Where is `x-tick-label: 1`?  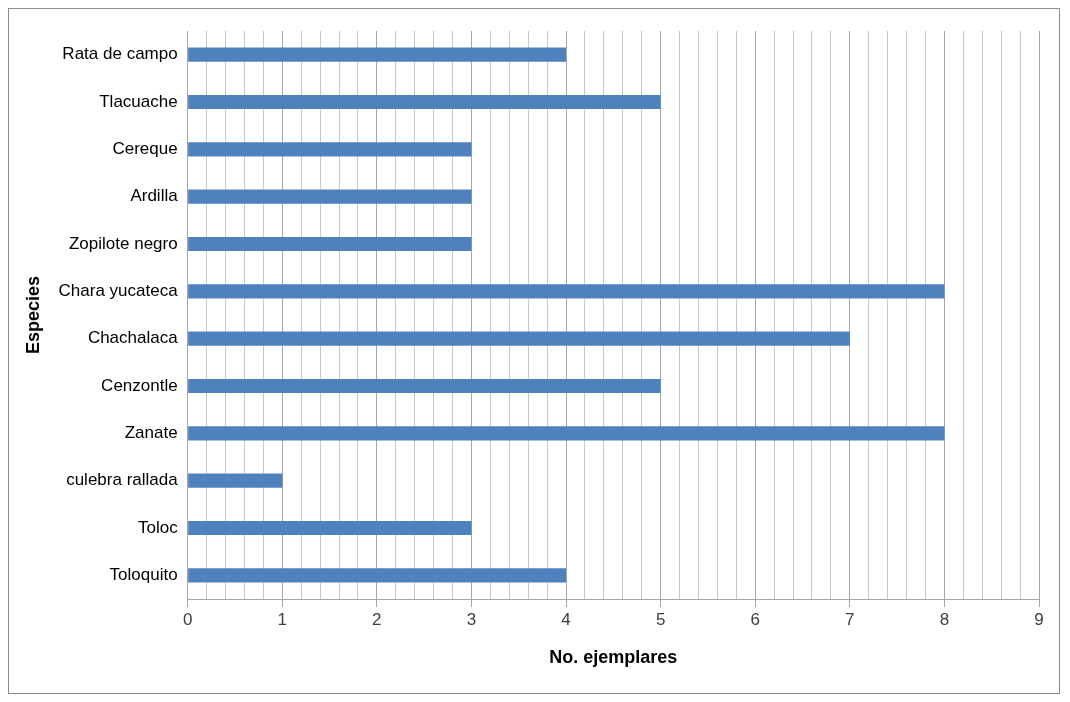 x-tick-label: 1 is located at coordinates (282, 619).